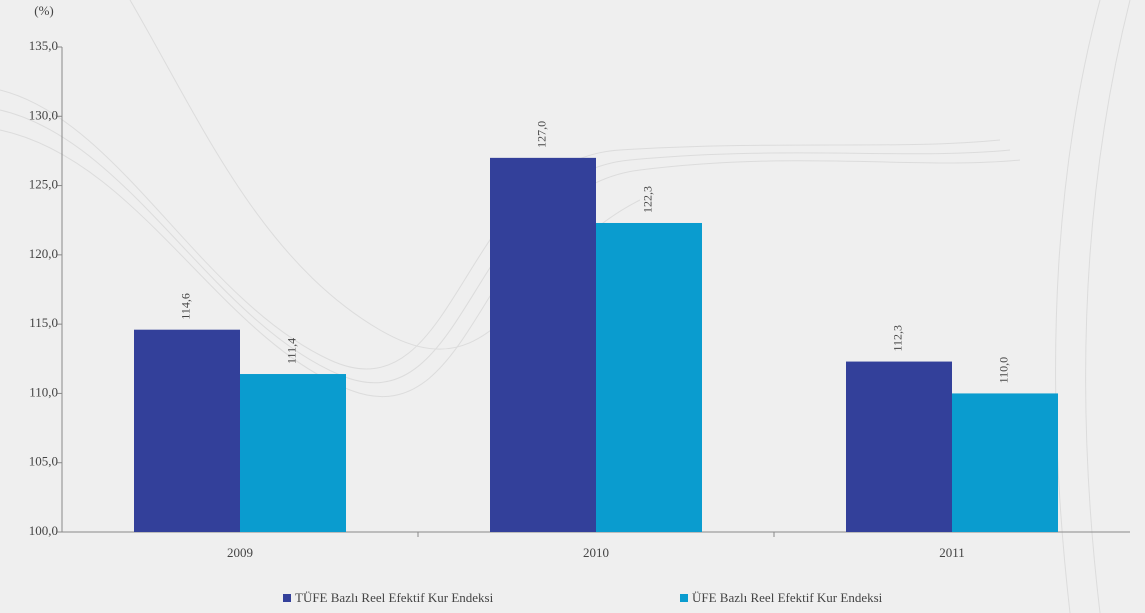  What do you see at coordinates (44, 10) in the screenshot?
I see `y-unit-label: (%)` at bounding box center [44, 10].